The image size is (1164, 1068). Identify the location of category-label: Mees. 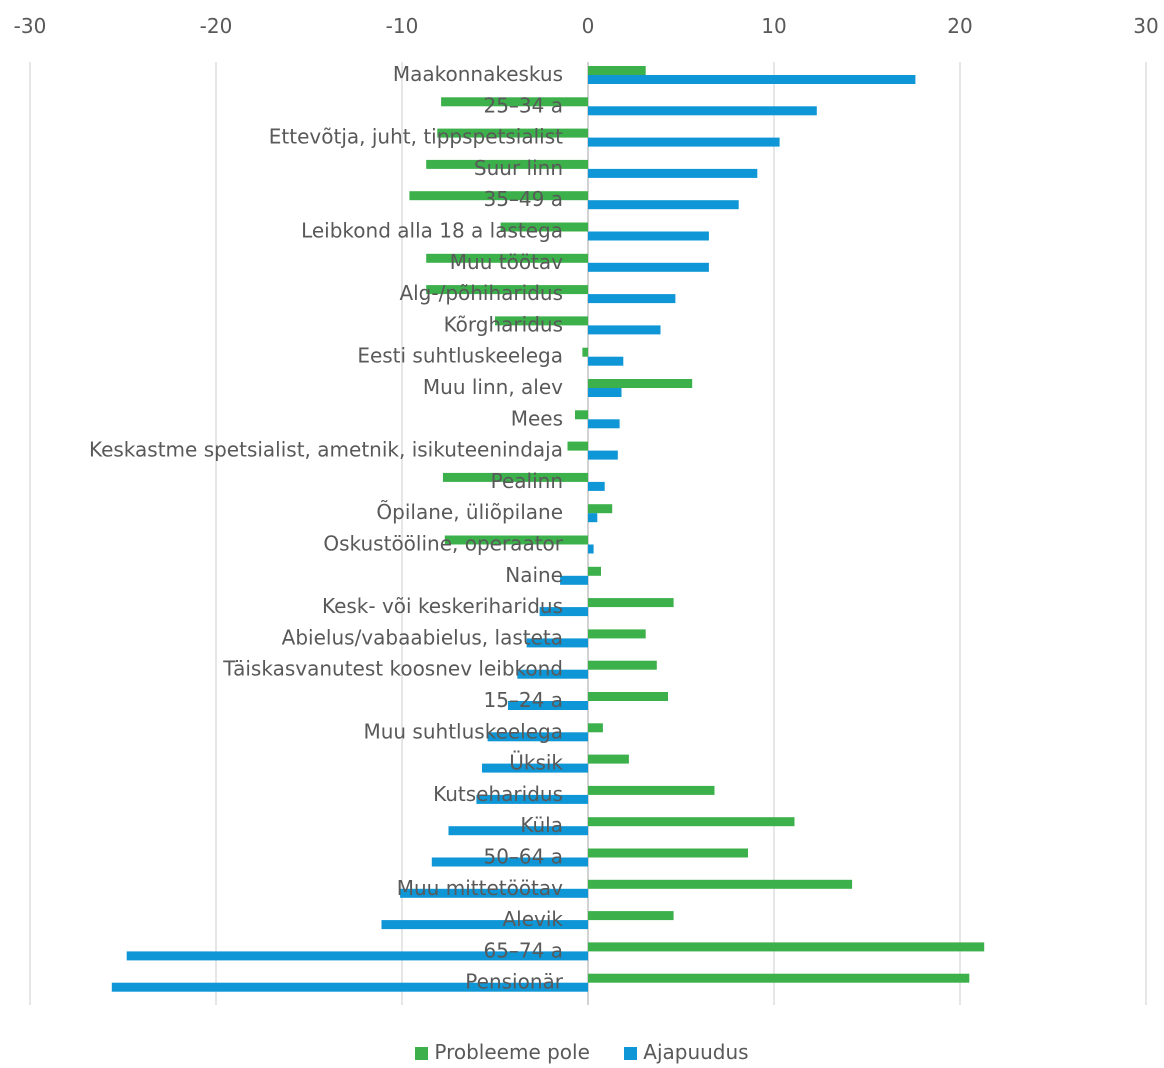
(537, 418).